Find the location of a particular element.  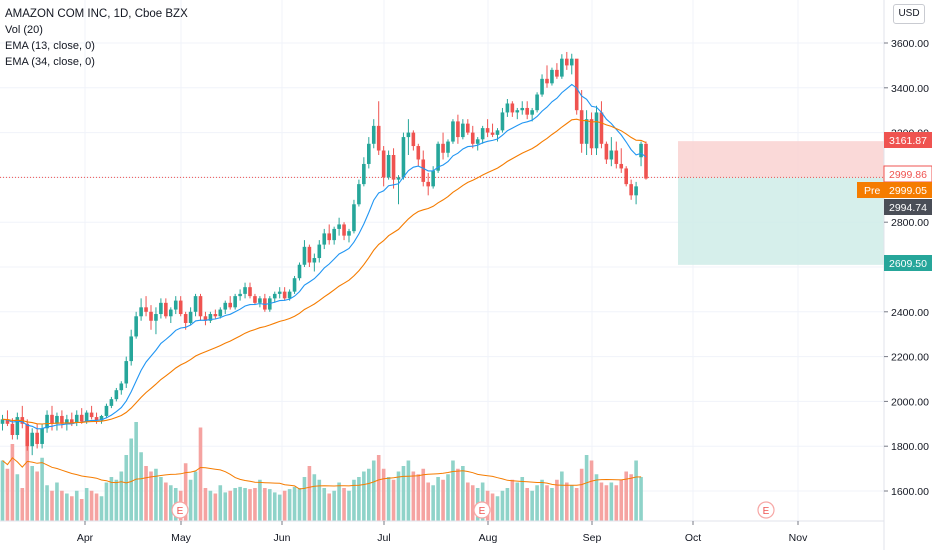

price-tag-last is located at coordinates (908, 207).